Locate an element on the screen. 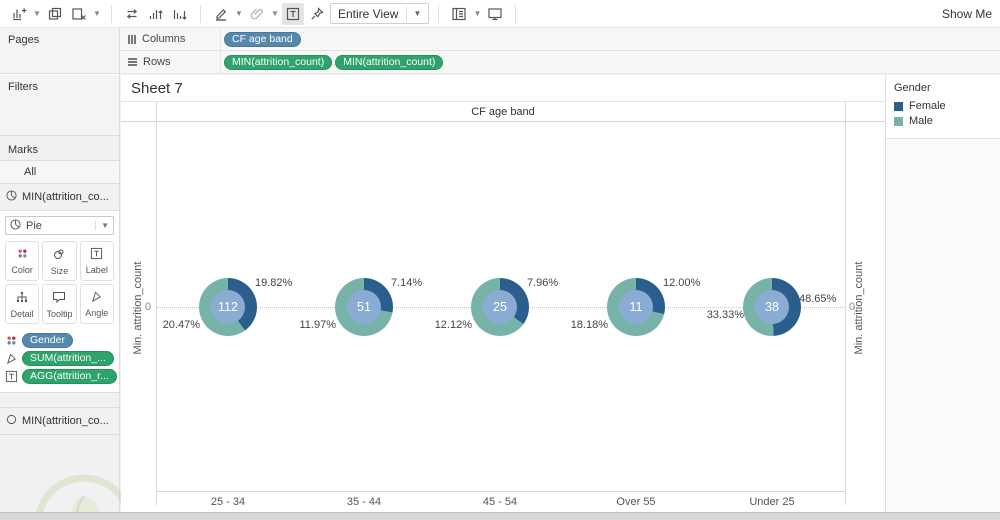 The height and width of the screenshot is (520, 1000). highlight-icon is located at coordinates (221, 14).